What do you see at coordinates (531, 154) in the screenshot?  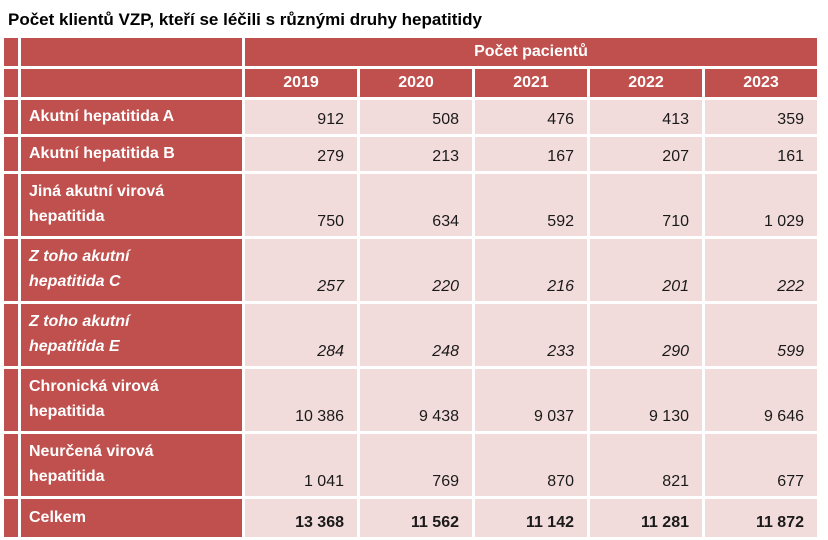 I see `value-cell: 167` at bounding box center [531, 154].